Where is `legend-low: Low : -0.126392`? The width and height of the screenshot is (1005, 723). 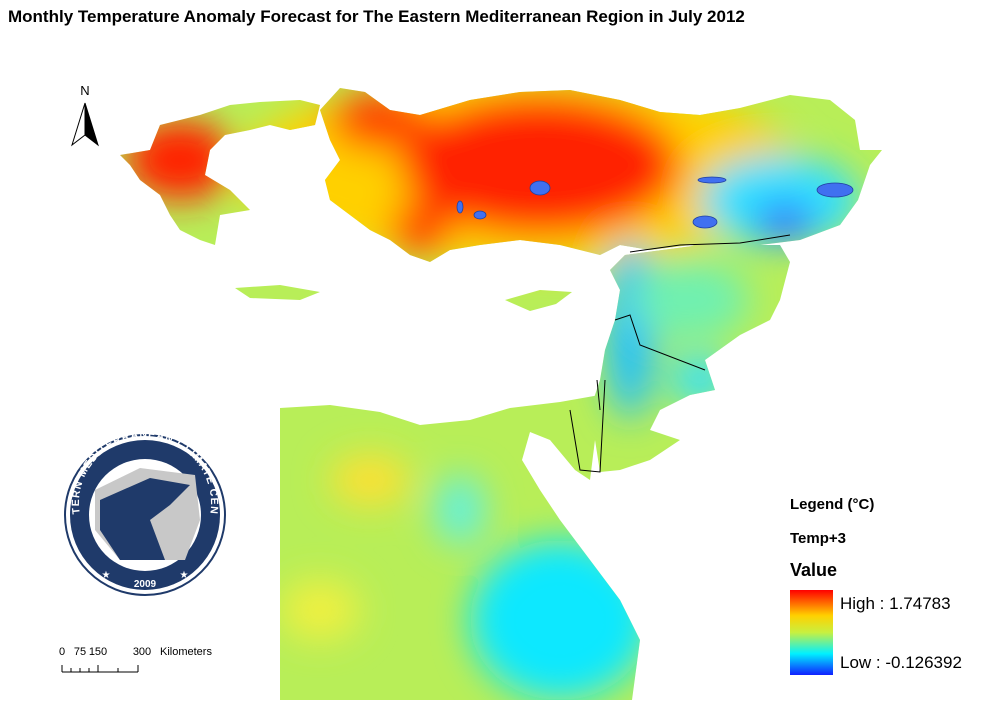 legend-low: Low : -0.126392 is located at coordinates (901, 662).